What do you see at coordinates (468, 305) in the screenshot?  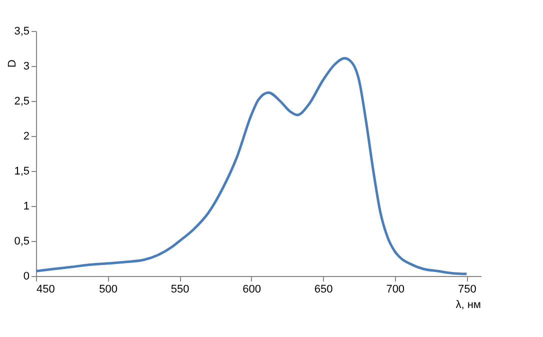 I see `x-axis-title: λ, нм` at bounding box center [468, 305].